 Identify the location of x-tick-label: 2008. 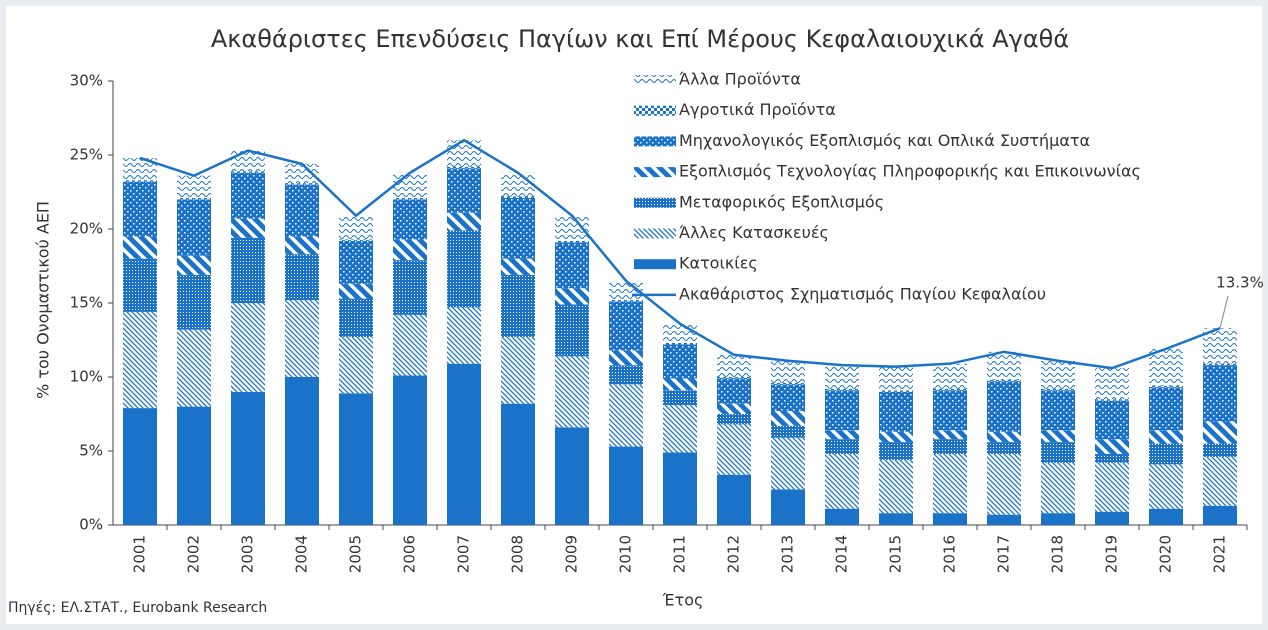
(518, 554).